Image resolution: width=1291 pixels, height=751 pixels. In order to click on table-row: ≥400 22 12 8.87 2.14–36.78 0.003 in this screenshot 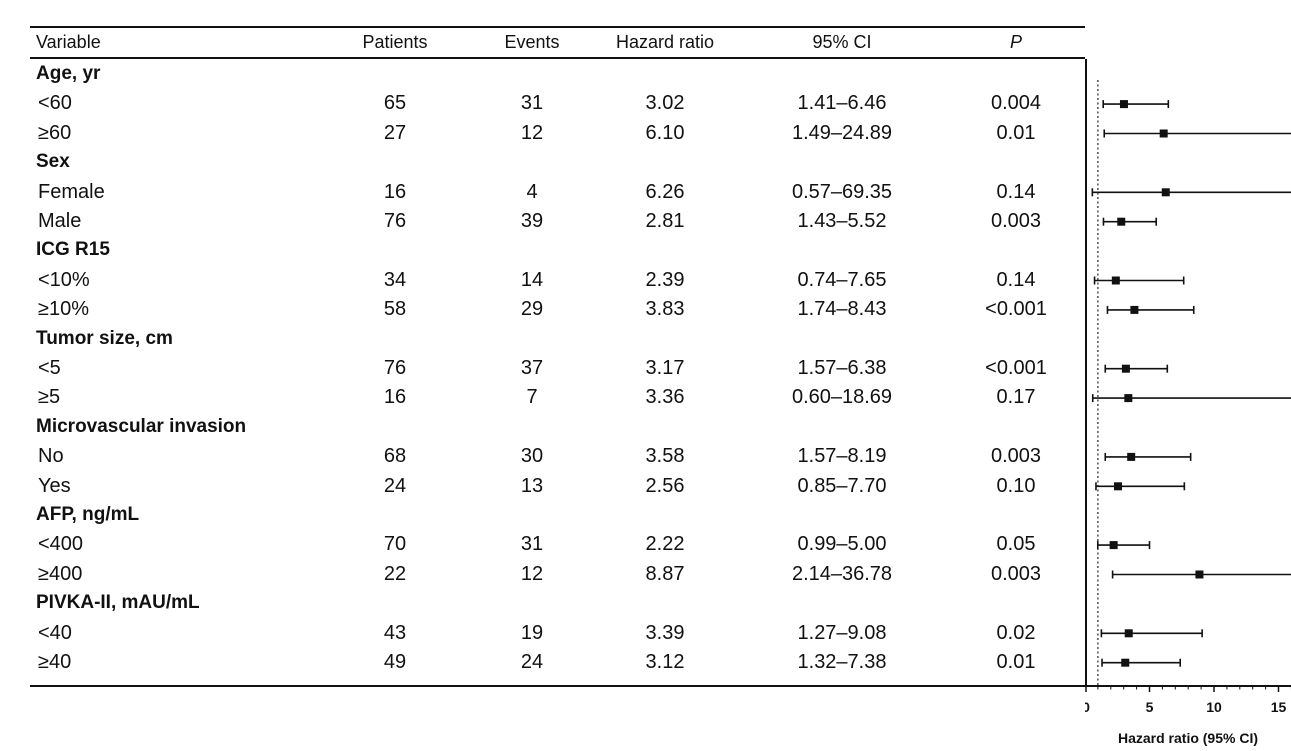, I will do `click(542, 573)`.